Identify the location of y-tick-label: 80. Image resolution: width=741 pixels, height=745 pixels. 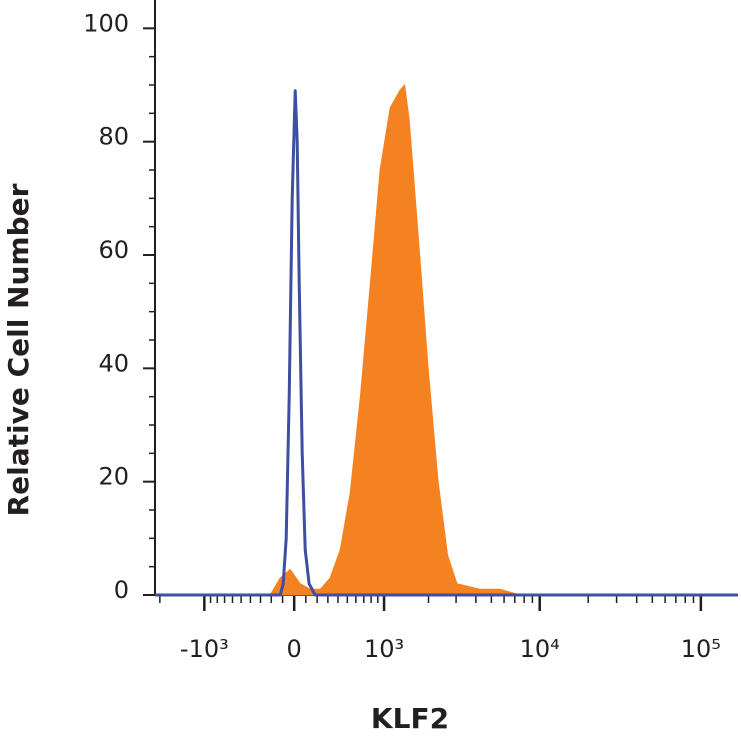
(113, 137).